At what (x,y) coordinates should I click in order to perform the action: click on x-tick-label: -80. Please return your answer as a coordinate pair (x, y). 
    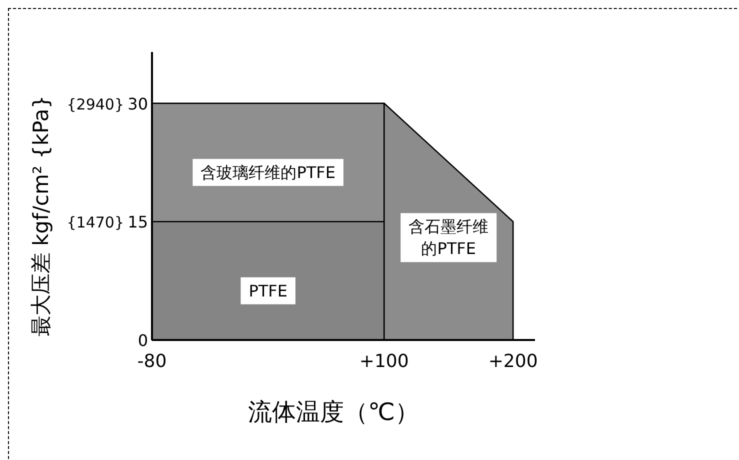
    Looking at the image, I should click on (152, 361).